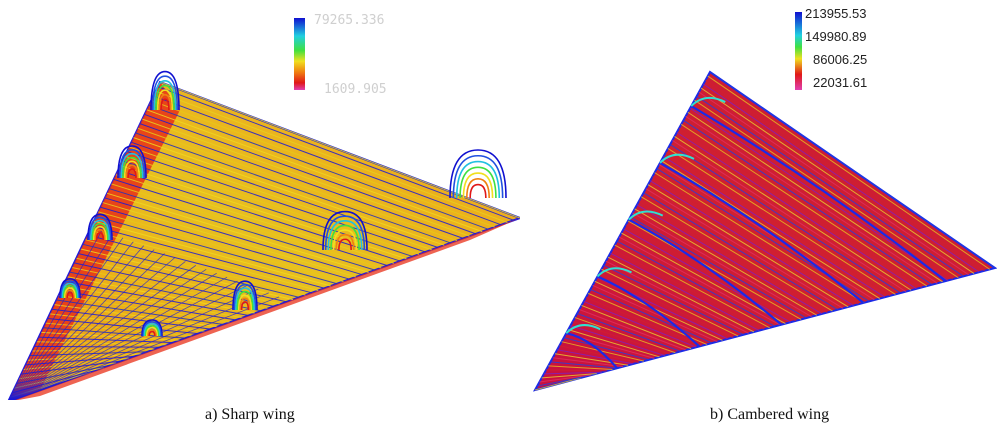 The height and width of the screenshot is (436, 997). I want to click on caption-sharp-wing: a) Sharp wing, so click(250, 414).